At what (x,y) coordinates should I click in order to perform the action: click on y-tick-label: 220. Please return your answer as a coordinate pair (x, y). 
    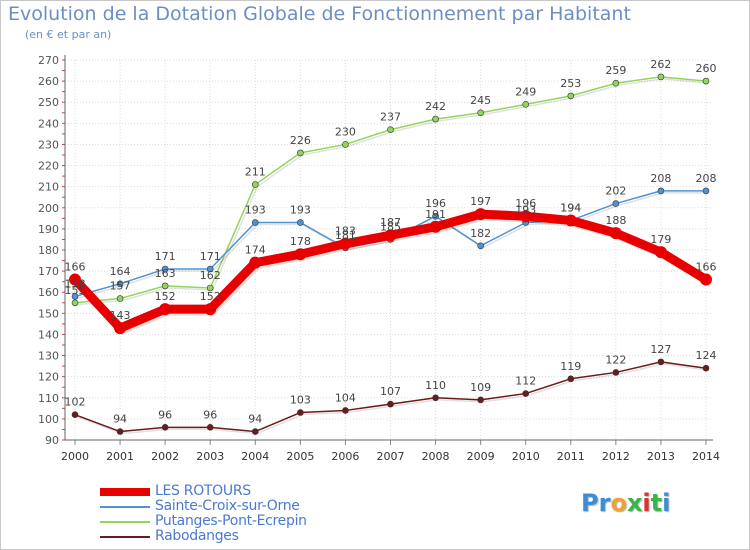
    Looking at the image, I should click on (48, 166).